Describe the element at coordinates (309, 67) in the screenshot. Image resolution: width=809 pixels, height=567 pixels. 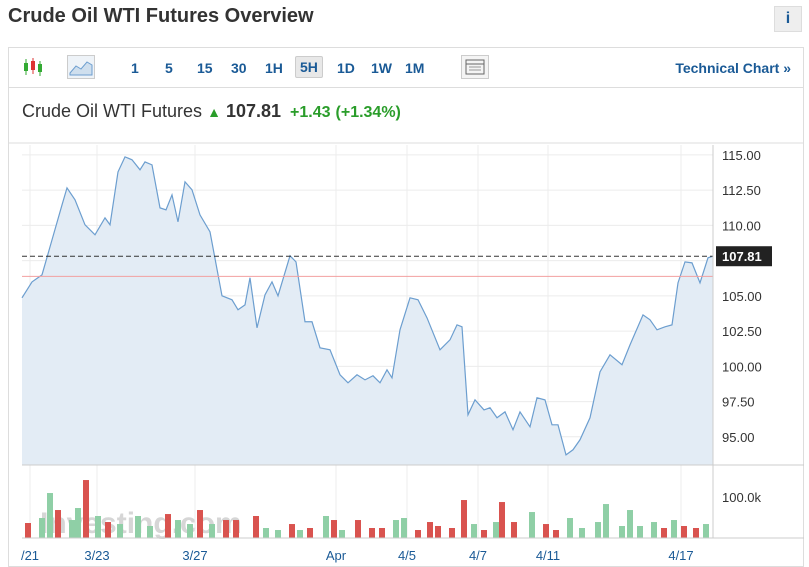
I see `interval-button: 5H` at that location.